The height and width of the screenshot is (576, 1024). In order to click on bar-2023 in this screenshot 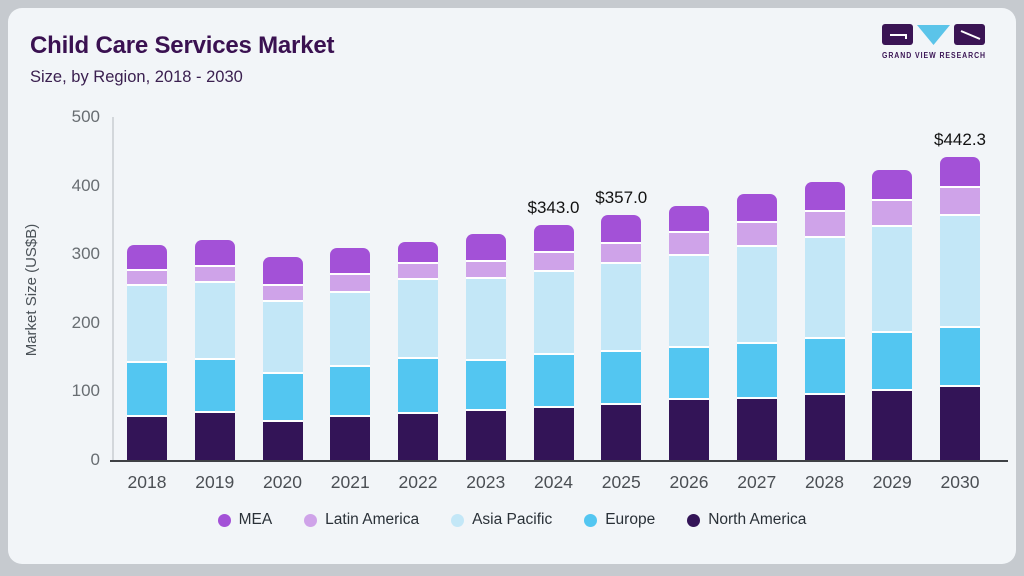, I will do `click(485, 347)`.